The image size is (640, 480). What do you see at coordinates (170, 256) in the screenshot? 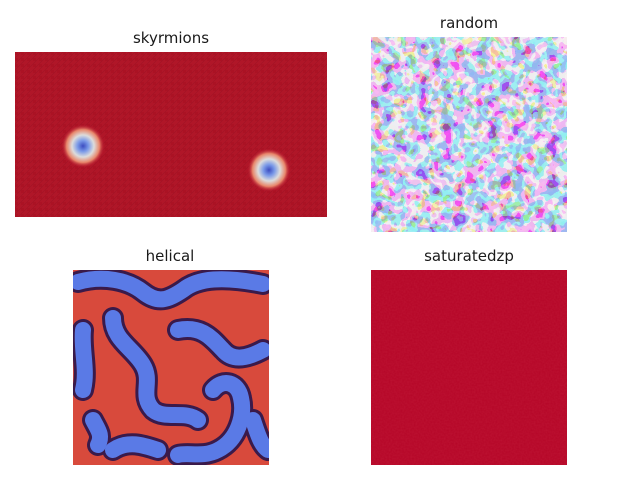
I see `panel-title-helical: helical` at bounding box center [170, 256].